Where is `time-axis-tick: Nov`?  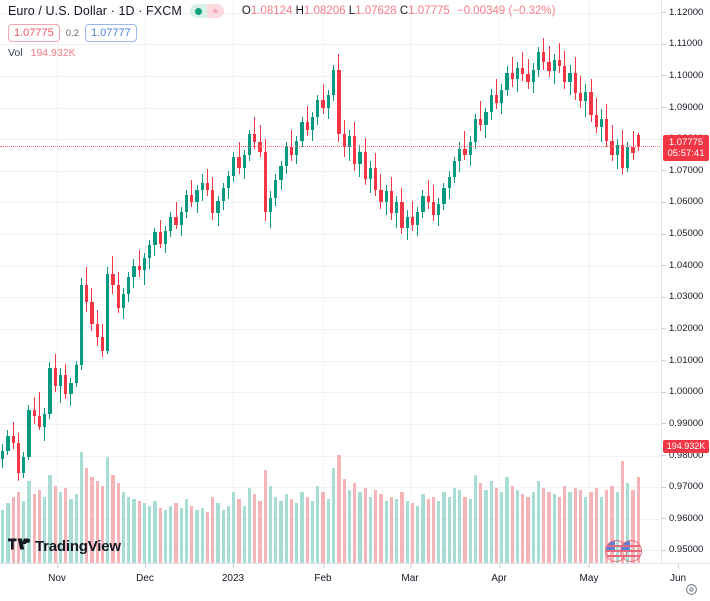 time-axis-tick: Nov is located at coordinates (57, 574).